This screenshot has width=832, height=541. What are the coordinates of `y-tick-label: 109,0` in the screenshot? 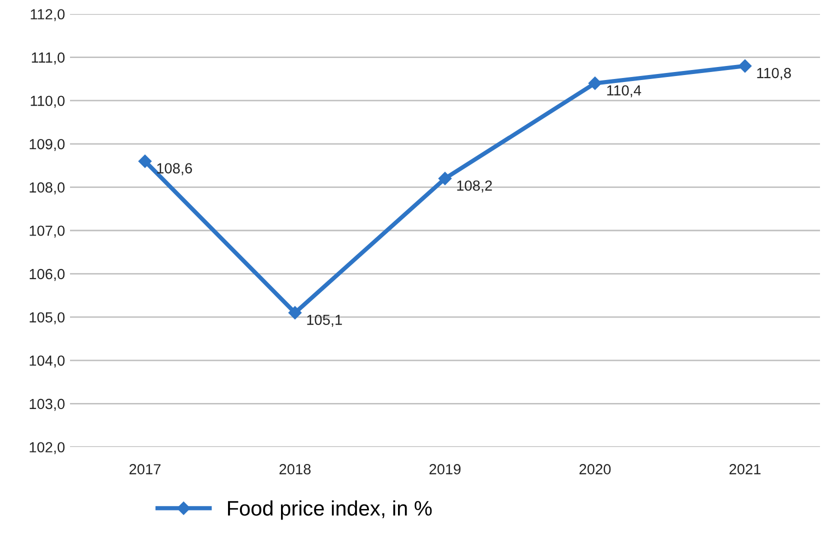 It's located at (47, 145).